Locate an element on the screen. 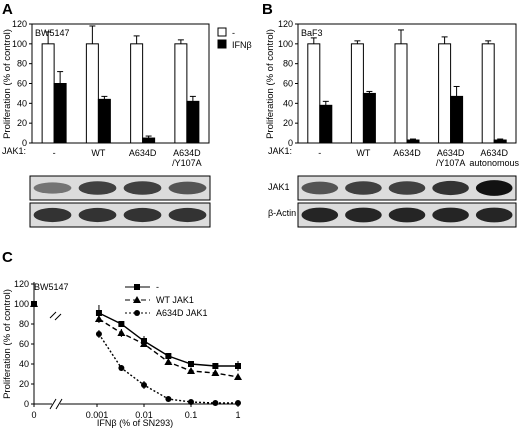  panel-c-ytick-label: 0 is located at coordinates (26, 404).